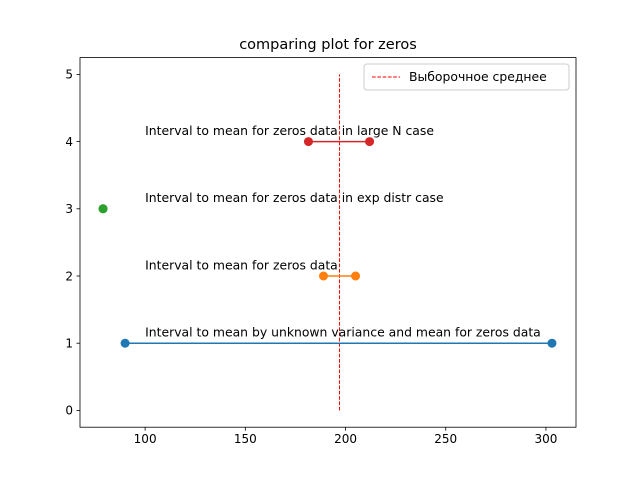 The height and width of the screenshot is (480, 640). Describe the element at coordinates (545, 439) in the screenshot. I see `x-tick-label: 300` at that location.